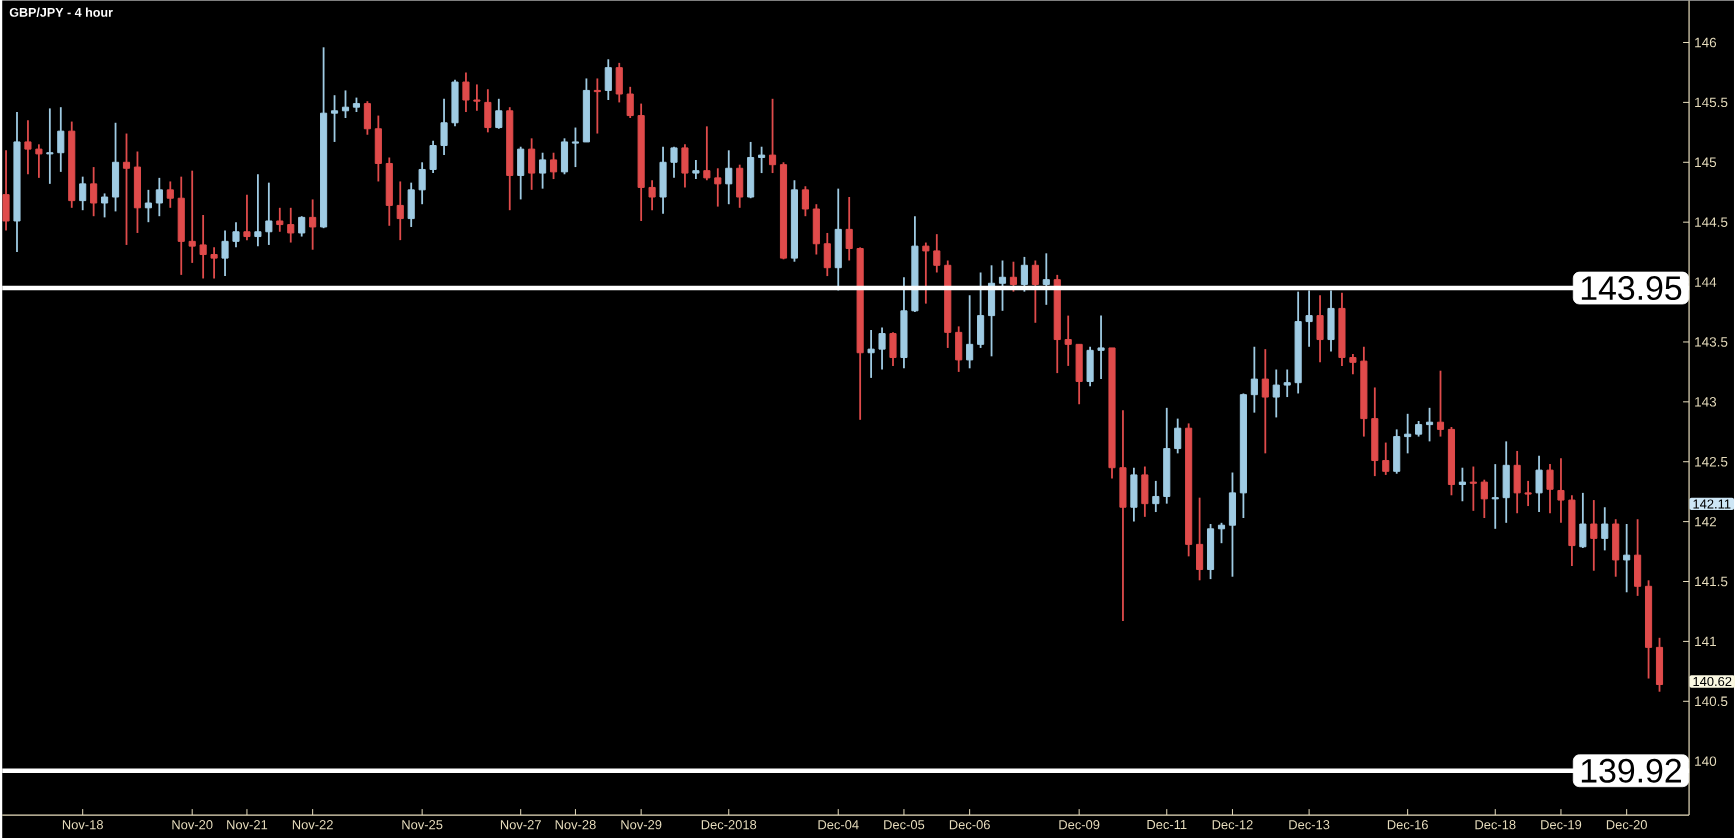 The image size is (1735, 838). I want to click on x-tick-label: Nov-28, so click(575, 825).